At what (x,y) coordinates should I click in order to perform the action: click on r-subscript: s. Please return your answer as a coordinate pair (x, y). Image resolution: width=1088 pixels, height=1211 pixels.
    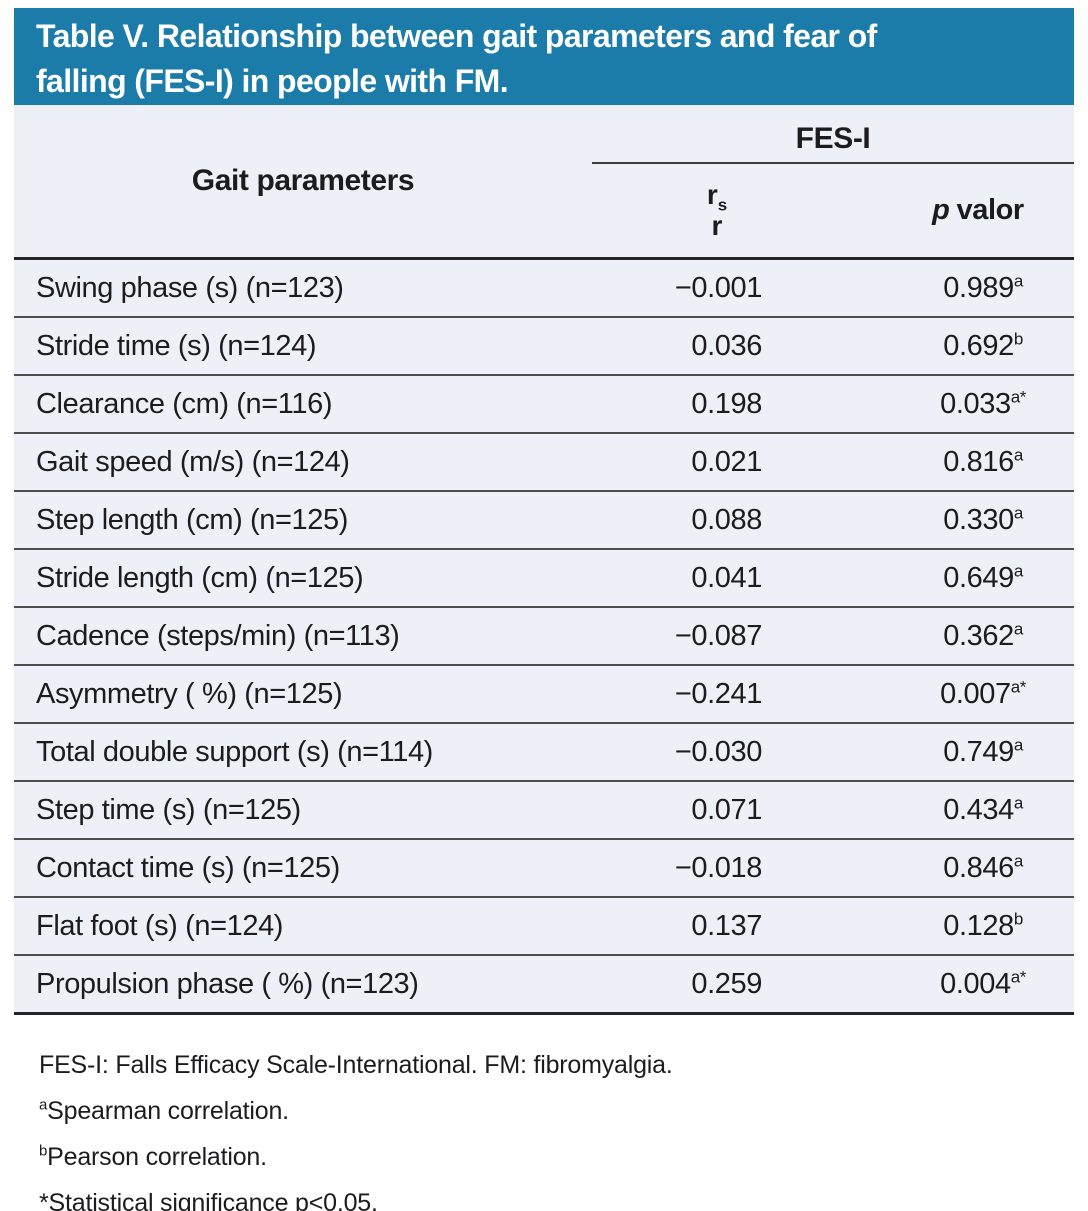
    Looking at the image, I should click on (722, 205).